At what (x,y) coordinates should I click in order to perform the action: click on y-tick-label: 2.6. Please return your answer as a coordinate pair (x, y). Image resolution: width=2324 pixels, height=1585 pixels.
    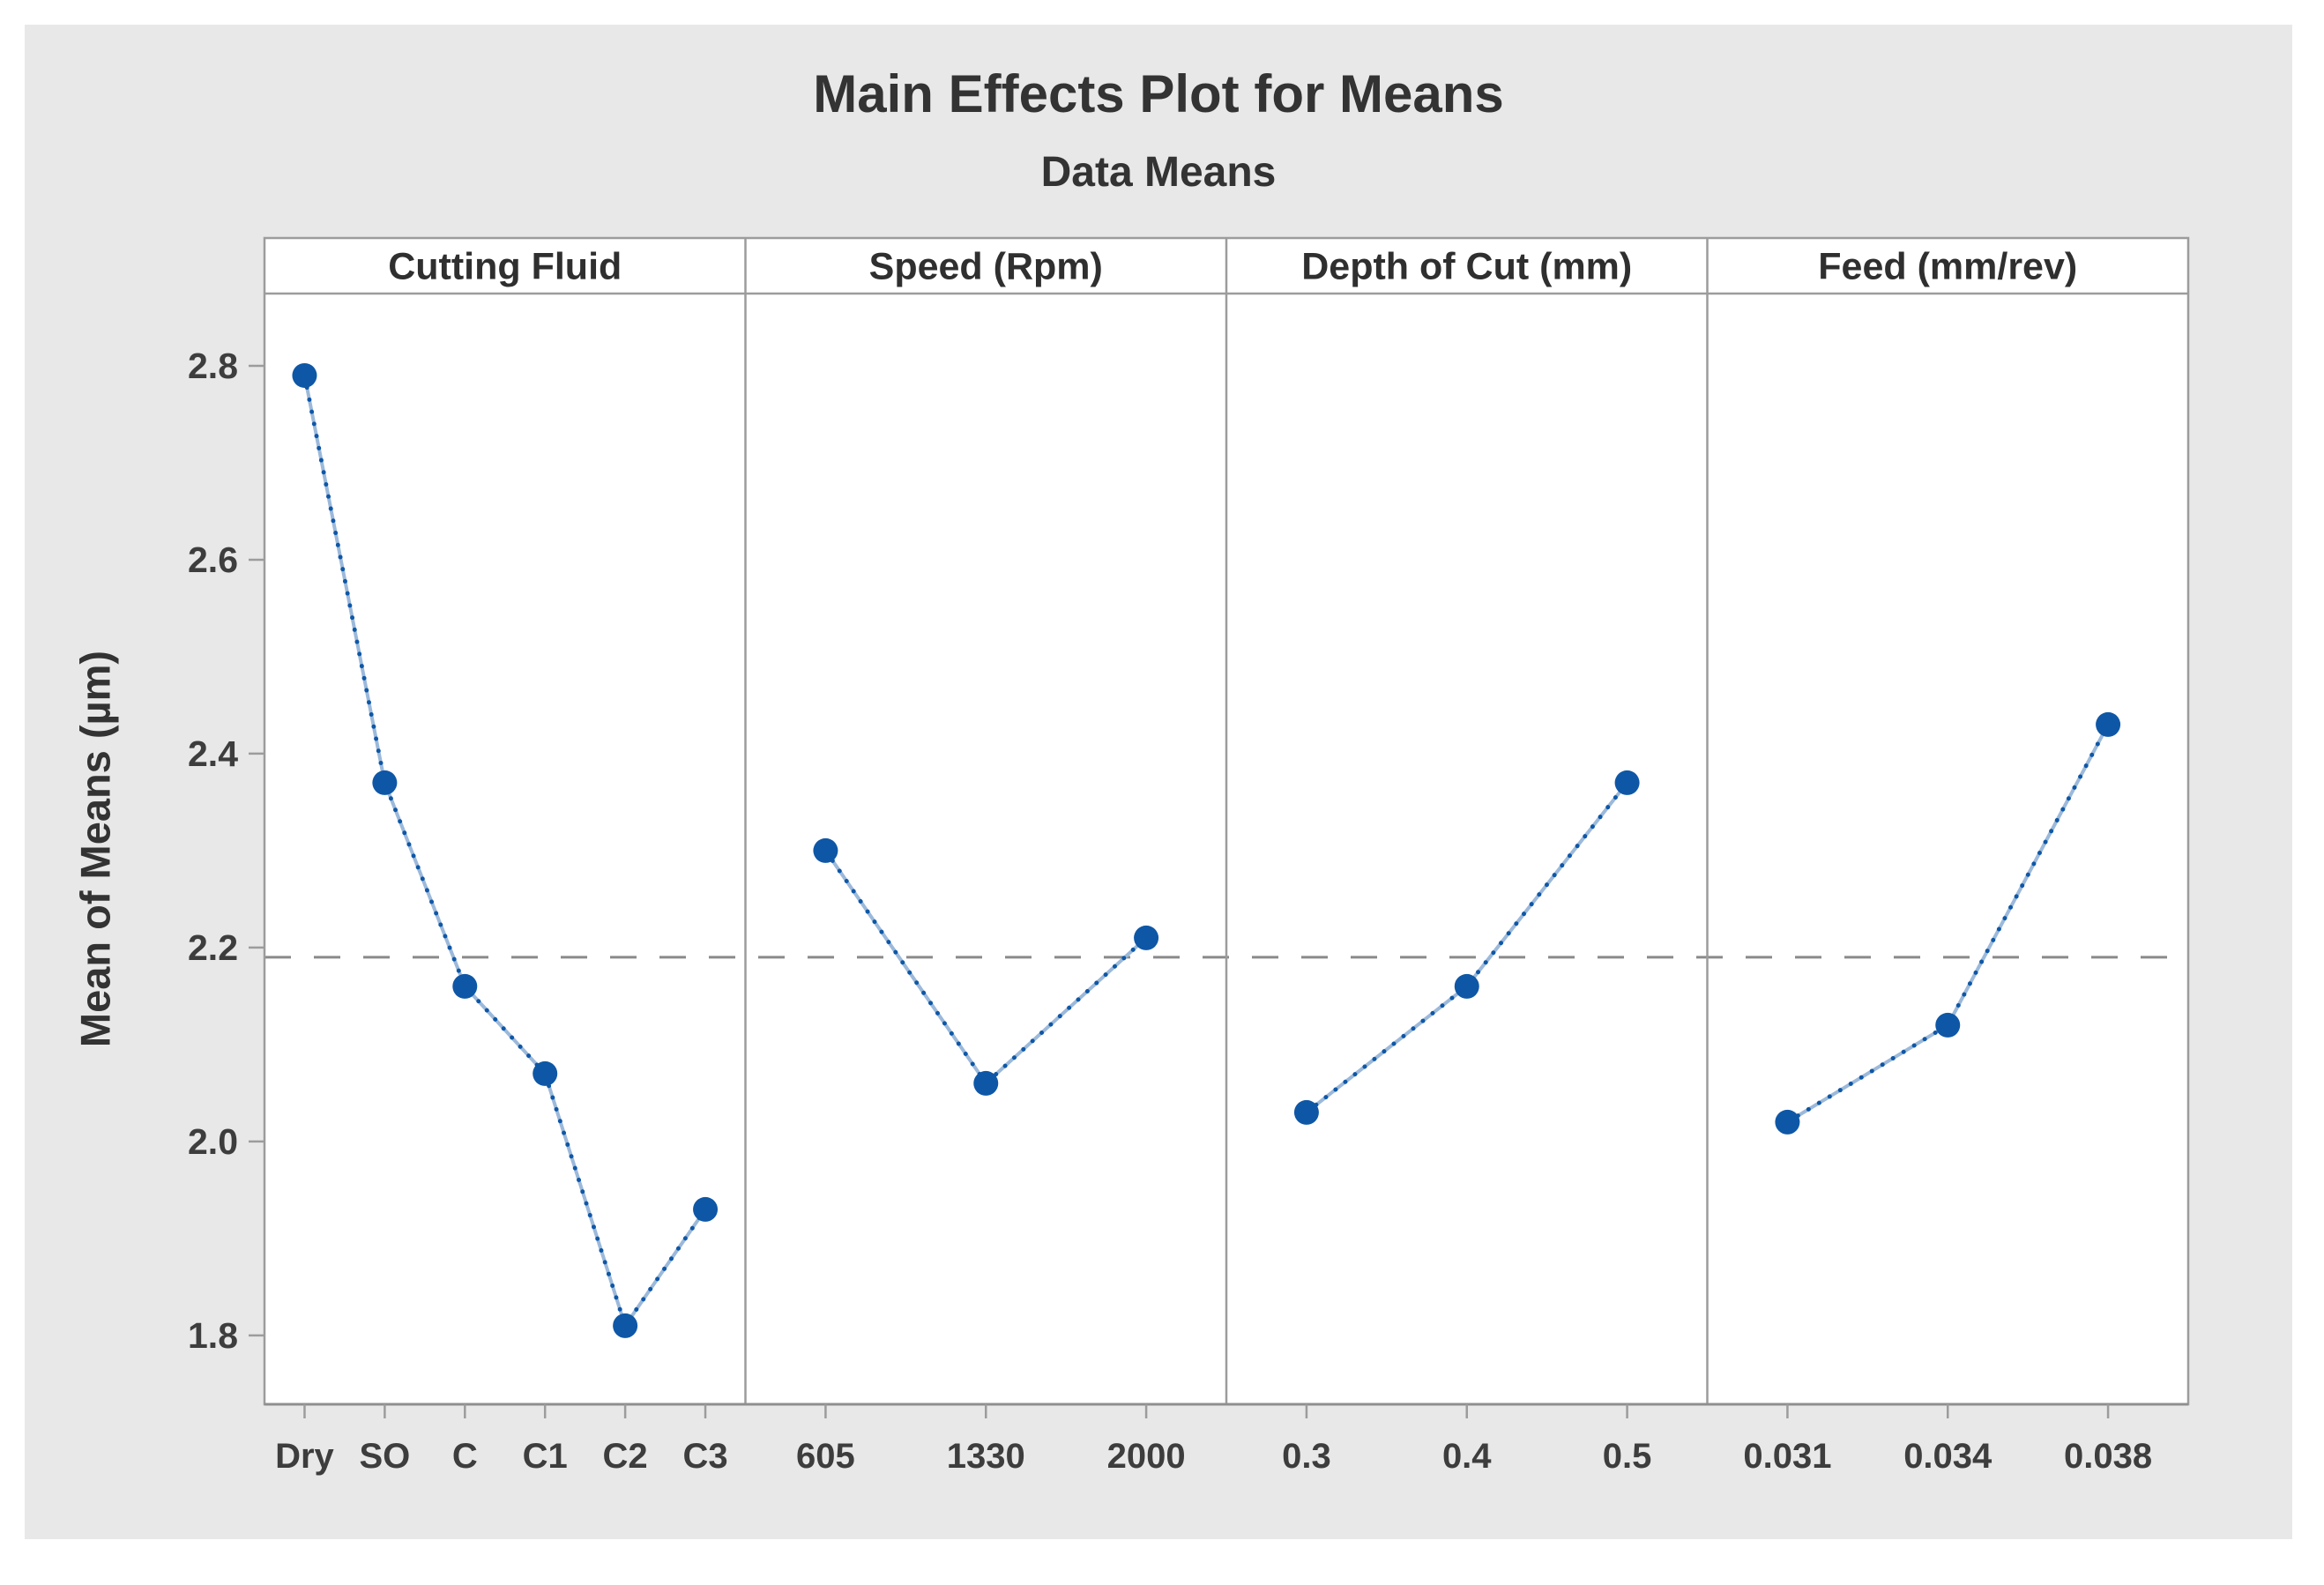
    Looking at the image, I should click on (213, 559).